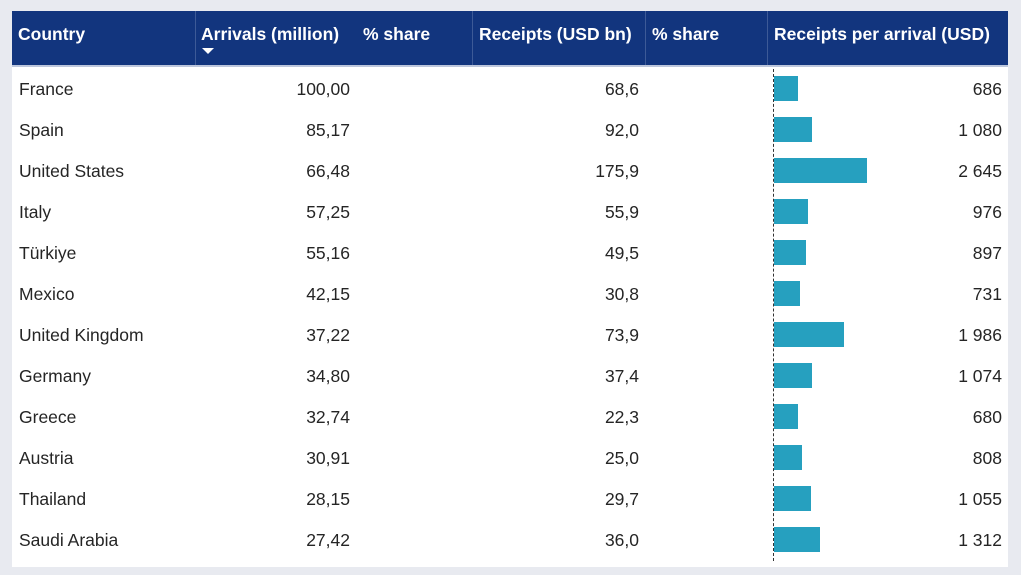 Image resolution: width=1021 pixels, height=575 pixels. What do you see at coordinates (555, 34) in the screenshot?
I see `header-receipts: Receipts (USD bn)` at bounding box center [555, 34].